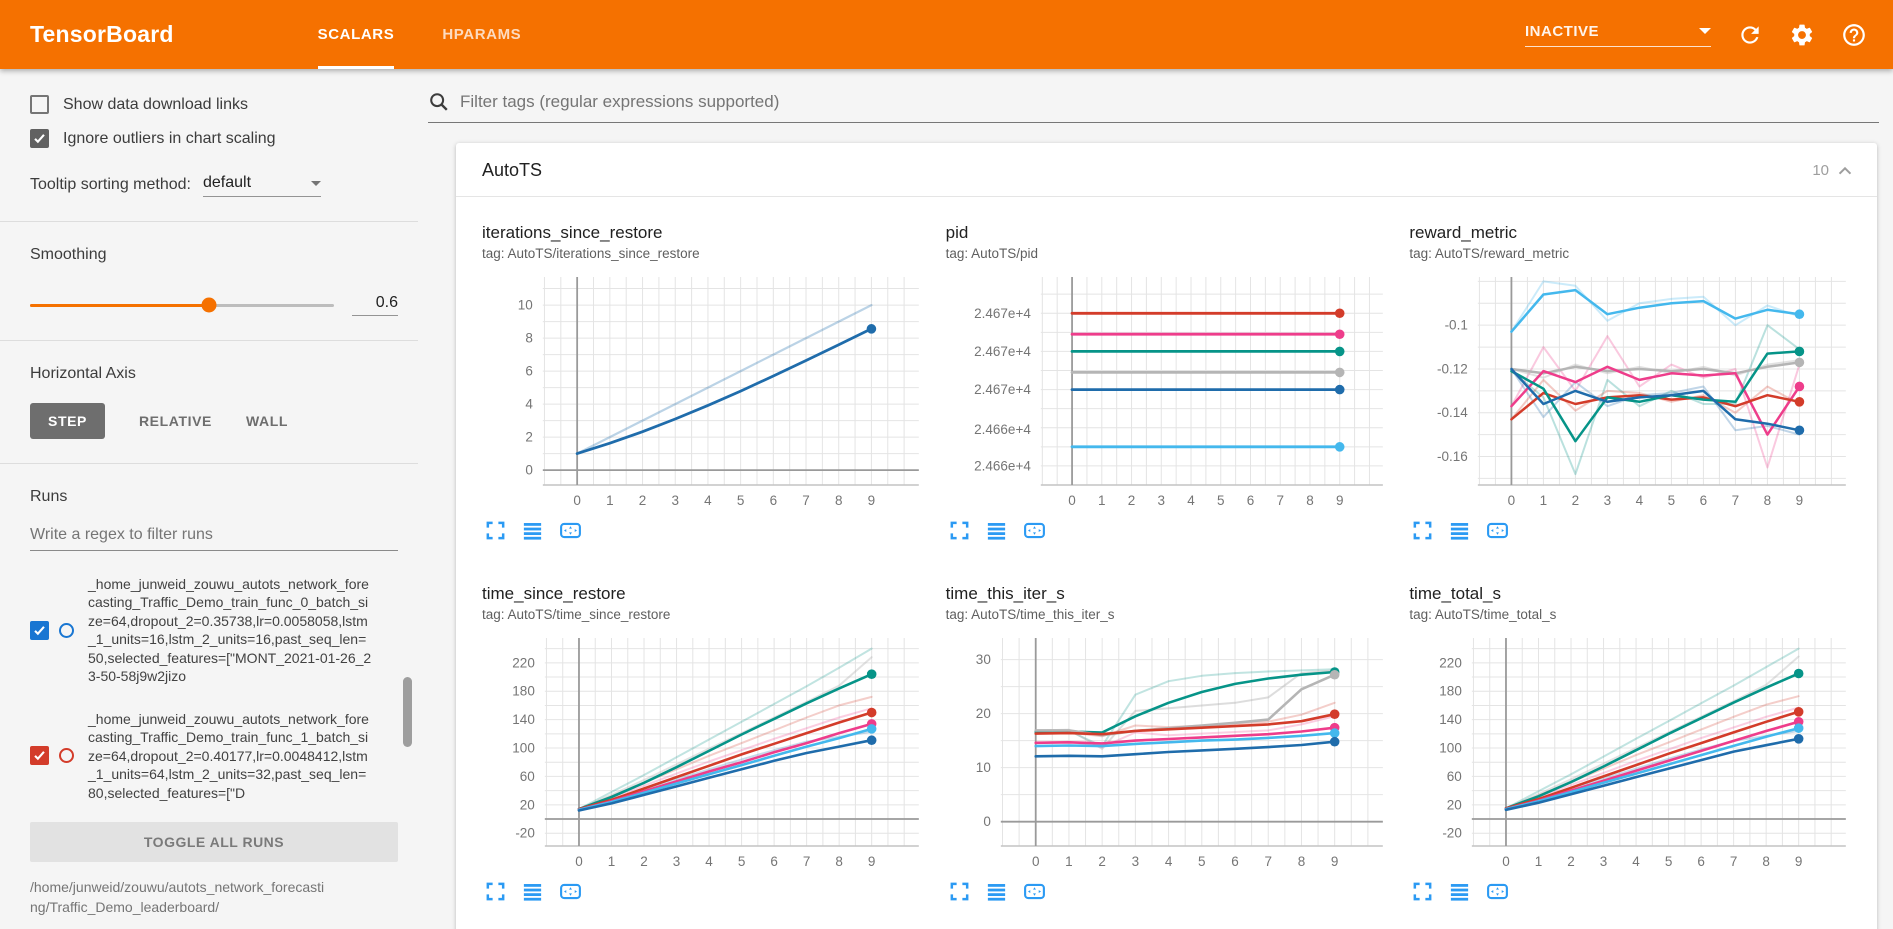  Describe the element at coordinates (1634, 392) in the screenshot. I see `line-chart-plot: -0.1 -0.12 -0.14 -0.16 0 1 2 3 4 5 6 7 8 9` at that location.